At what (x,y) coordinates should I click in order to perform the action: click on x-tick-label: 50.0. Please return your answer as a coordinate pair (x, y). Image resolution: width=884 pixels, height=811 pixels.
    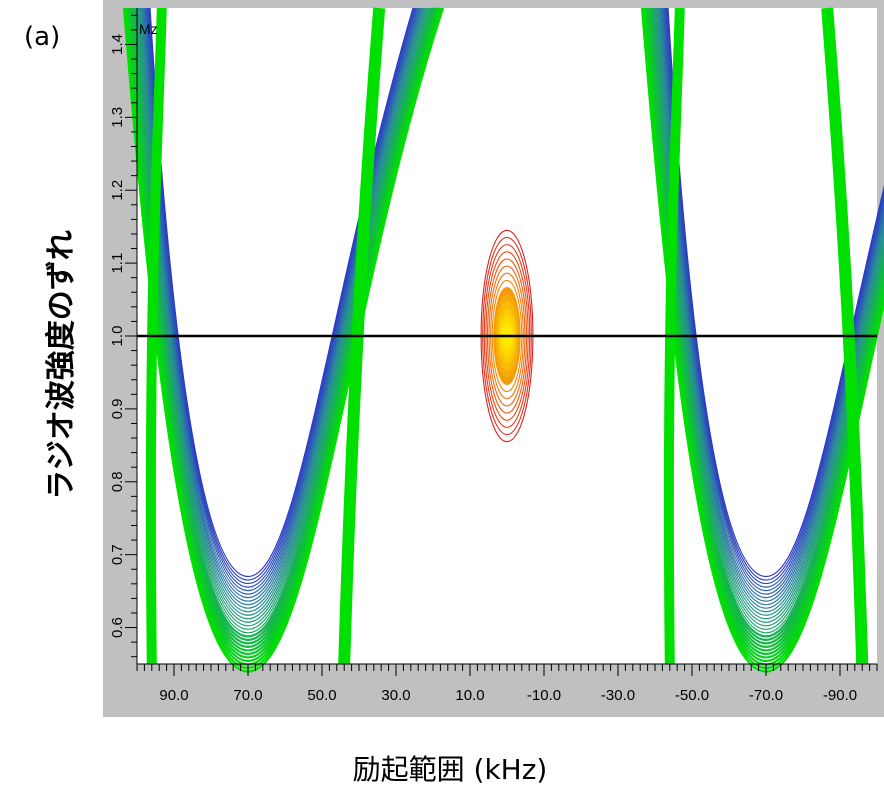
    Looking at the image, I should click on (321, 695).